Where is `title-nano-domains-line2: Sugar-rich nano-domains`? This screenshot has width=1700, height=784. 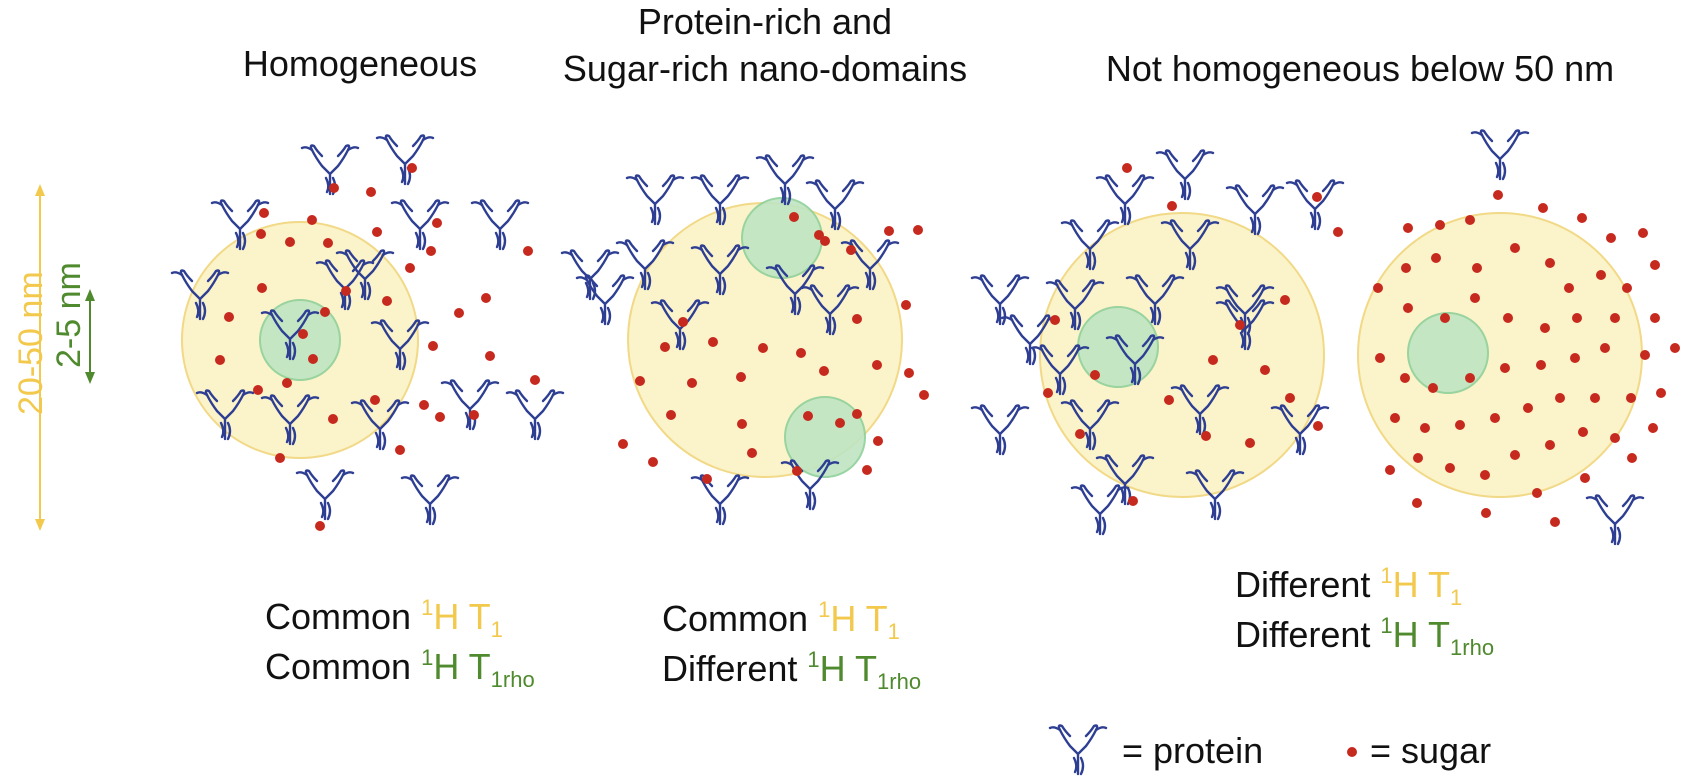 title-nano-domains-line2: Sugar-rich nano-domains is located at coordinates (765, 68).